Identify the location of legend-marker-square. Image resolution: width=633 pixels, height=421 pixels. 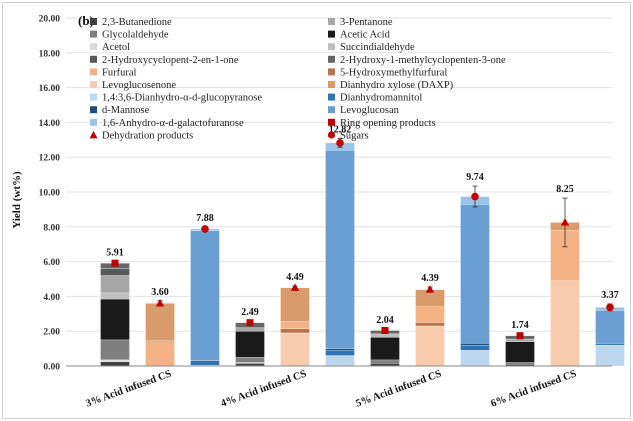
(331, 122).